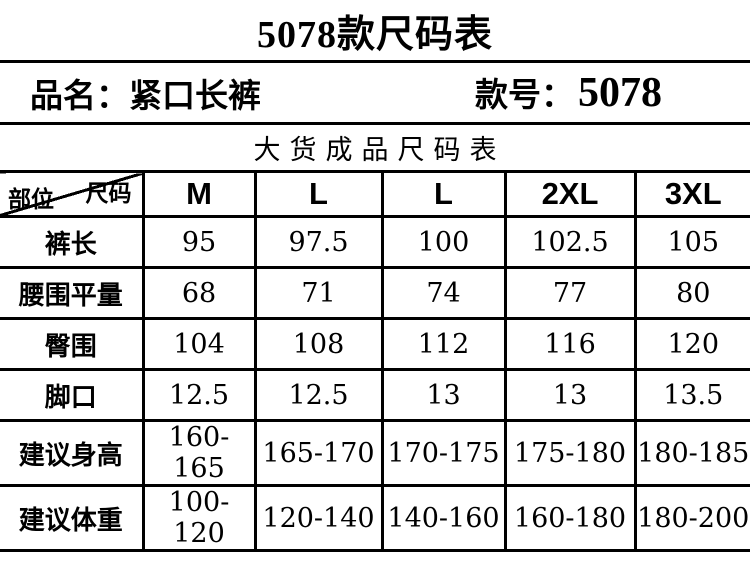 Image resolution: width=750 pixels, height=562 pixels. Describe the element at coordinates (71, 293) in the screenshot. I see `row-label: 腰围平量` at that location.